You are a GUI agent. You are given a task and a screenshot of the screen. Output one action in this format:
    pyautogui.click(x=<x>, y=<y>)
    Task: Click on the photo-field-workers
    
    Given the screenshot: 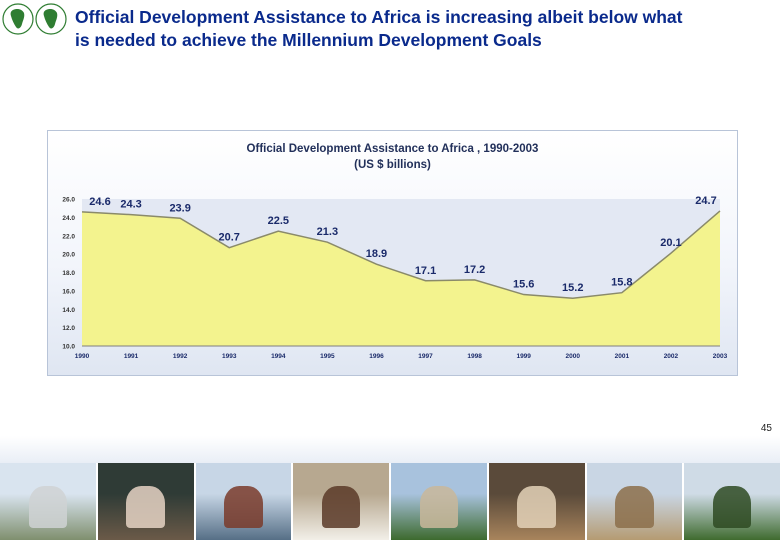 What is the action you would take?
    pyautogui.click(x=732, y=501)
    